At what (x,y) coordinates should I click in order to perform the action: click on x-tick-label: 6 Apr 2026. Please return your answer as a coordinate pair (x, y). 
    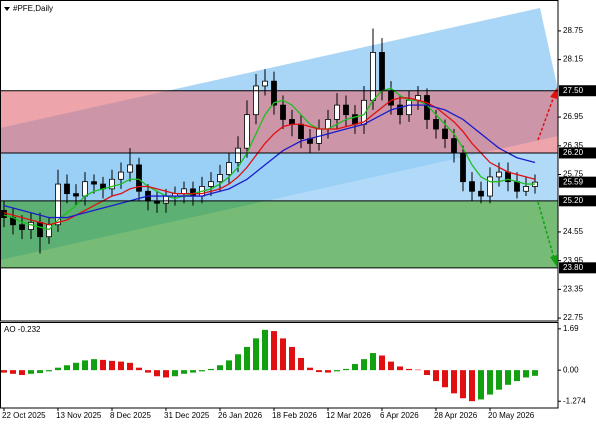
    Looking at the image, I should click on (399, 415).